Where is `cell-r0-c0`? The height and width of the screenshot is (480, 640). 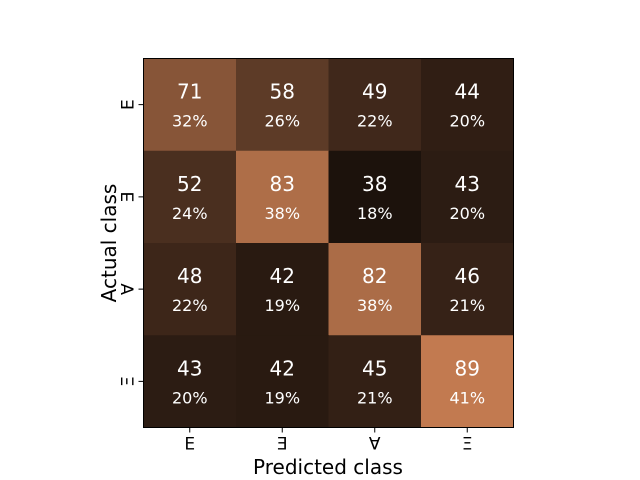 cell-r0-c0 is located at coordinates (190, 105).